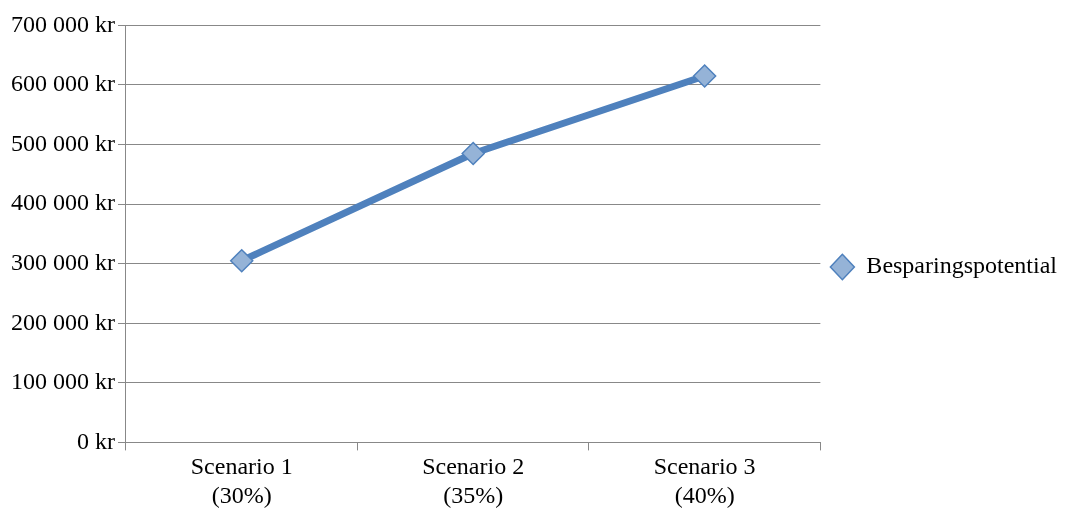 The image size is (1085, 522). What do you see at coordinates (95, 440) in the screenshot?
I see `y-tick-label: 0 kr` at bounding box center [95, 440].